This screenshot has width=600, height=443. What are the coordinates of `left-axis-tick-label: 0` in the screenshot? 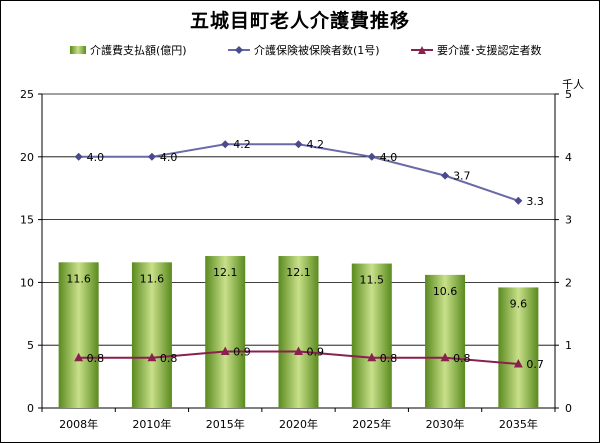 It's located at (30, 408).